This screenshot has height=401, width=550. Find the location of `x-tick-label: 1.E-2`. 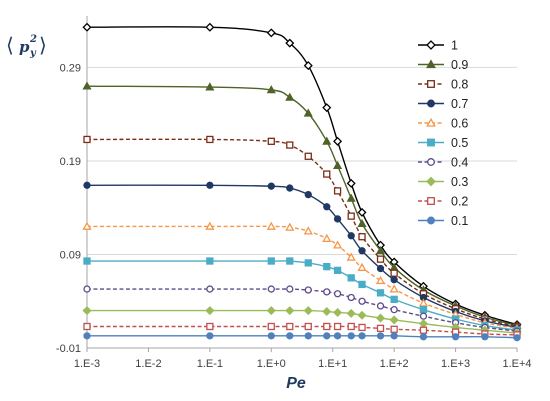

x-tick-label: 1.E-2 is located at coordinates (148, 364).